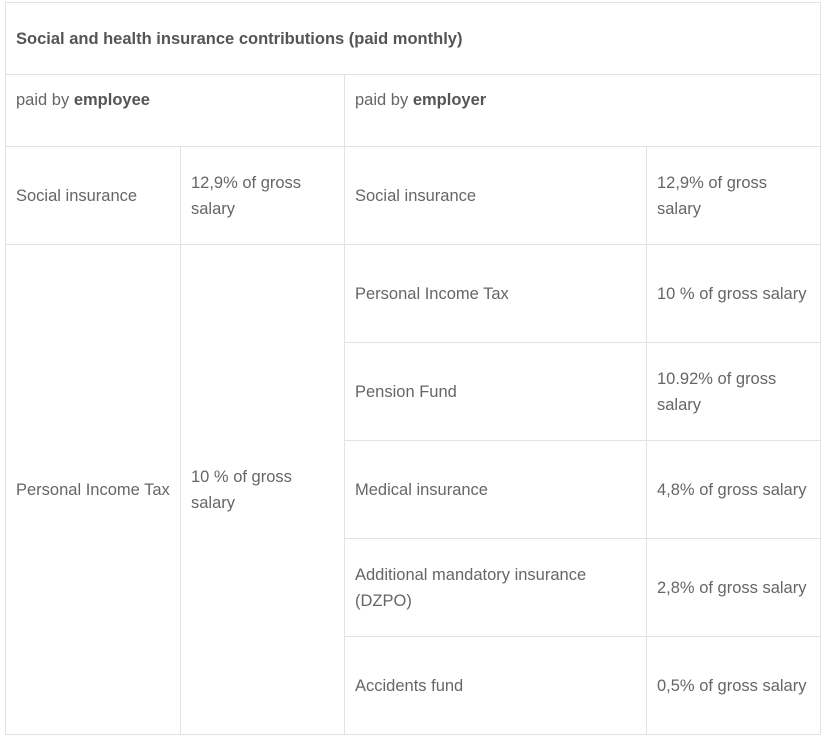  Describe the element at coordinates (733, 587) in the screenshot. I see `employer-item-rate: 2,8% of gross salary` at that location.